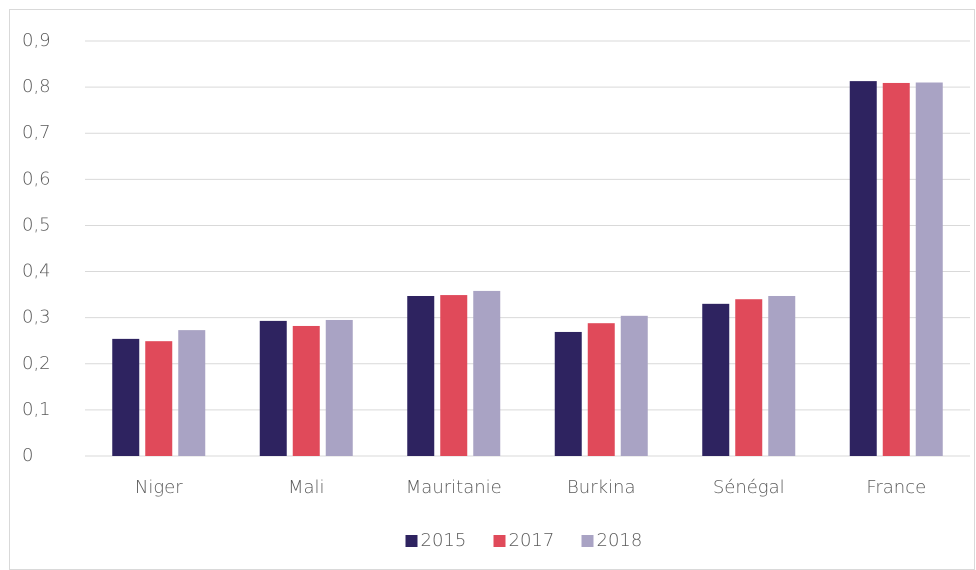 Image resolution: width=976 pixels, height=570 pixels. What do you see at coordinates (36, 224) in the screenshot?
I see `y-tick-label: 0,5` at bounding box center [36, 224].